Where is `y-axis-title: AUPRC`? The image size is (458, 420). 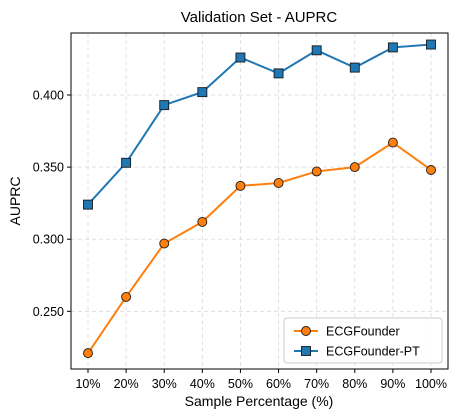 y-axis-title: AUPRC is located at coordinates (15, 200).